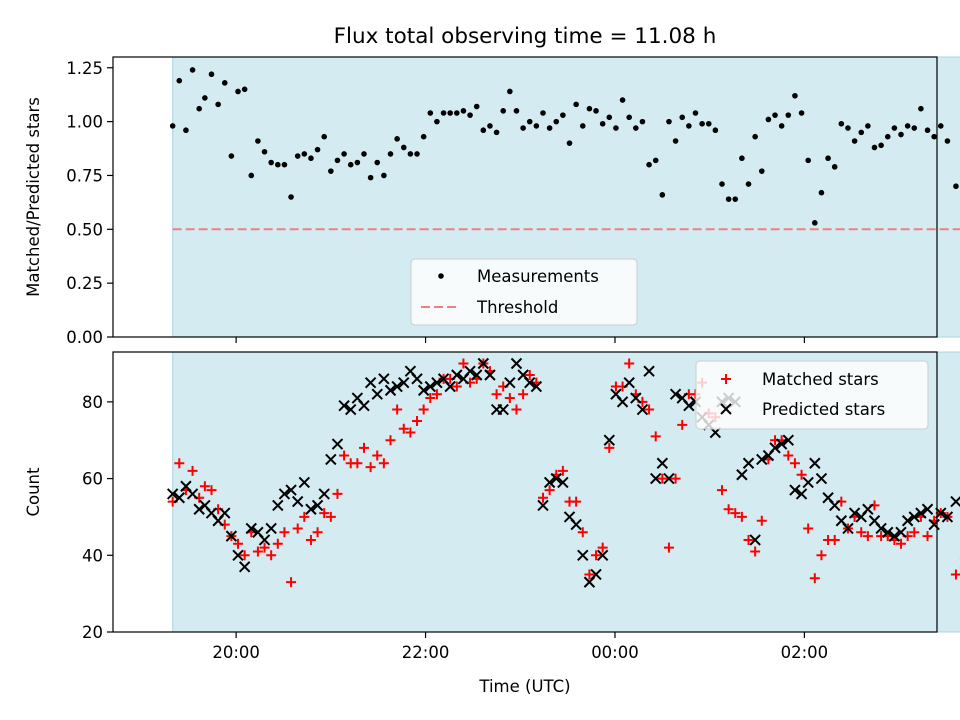  Describe the element at coordinates (426, 652) in the screenshot. I see `x-tick-label: 22:00` at that location.